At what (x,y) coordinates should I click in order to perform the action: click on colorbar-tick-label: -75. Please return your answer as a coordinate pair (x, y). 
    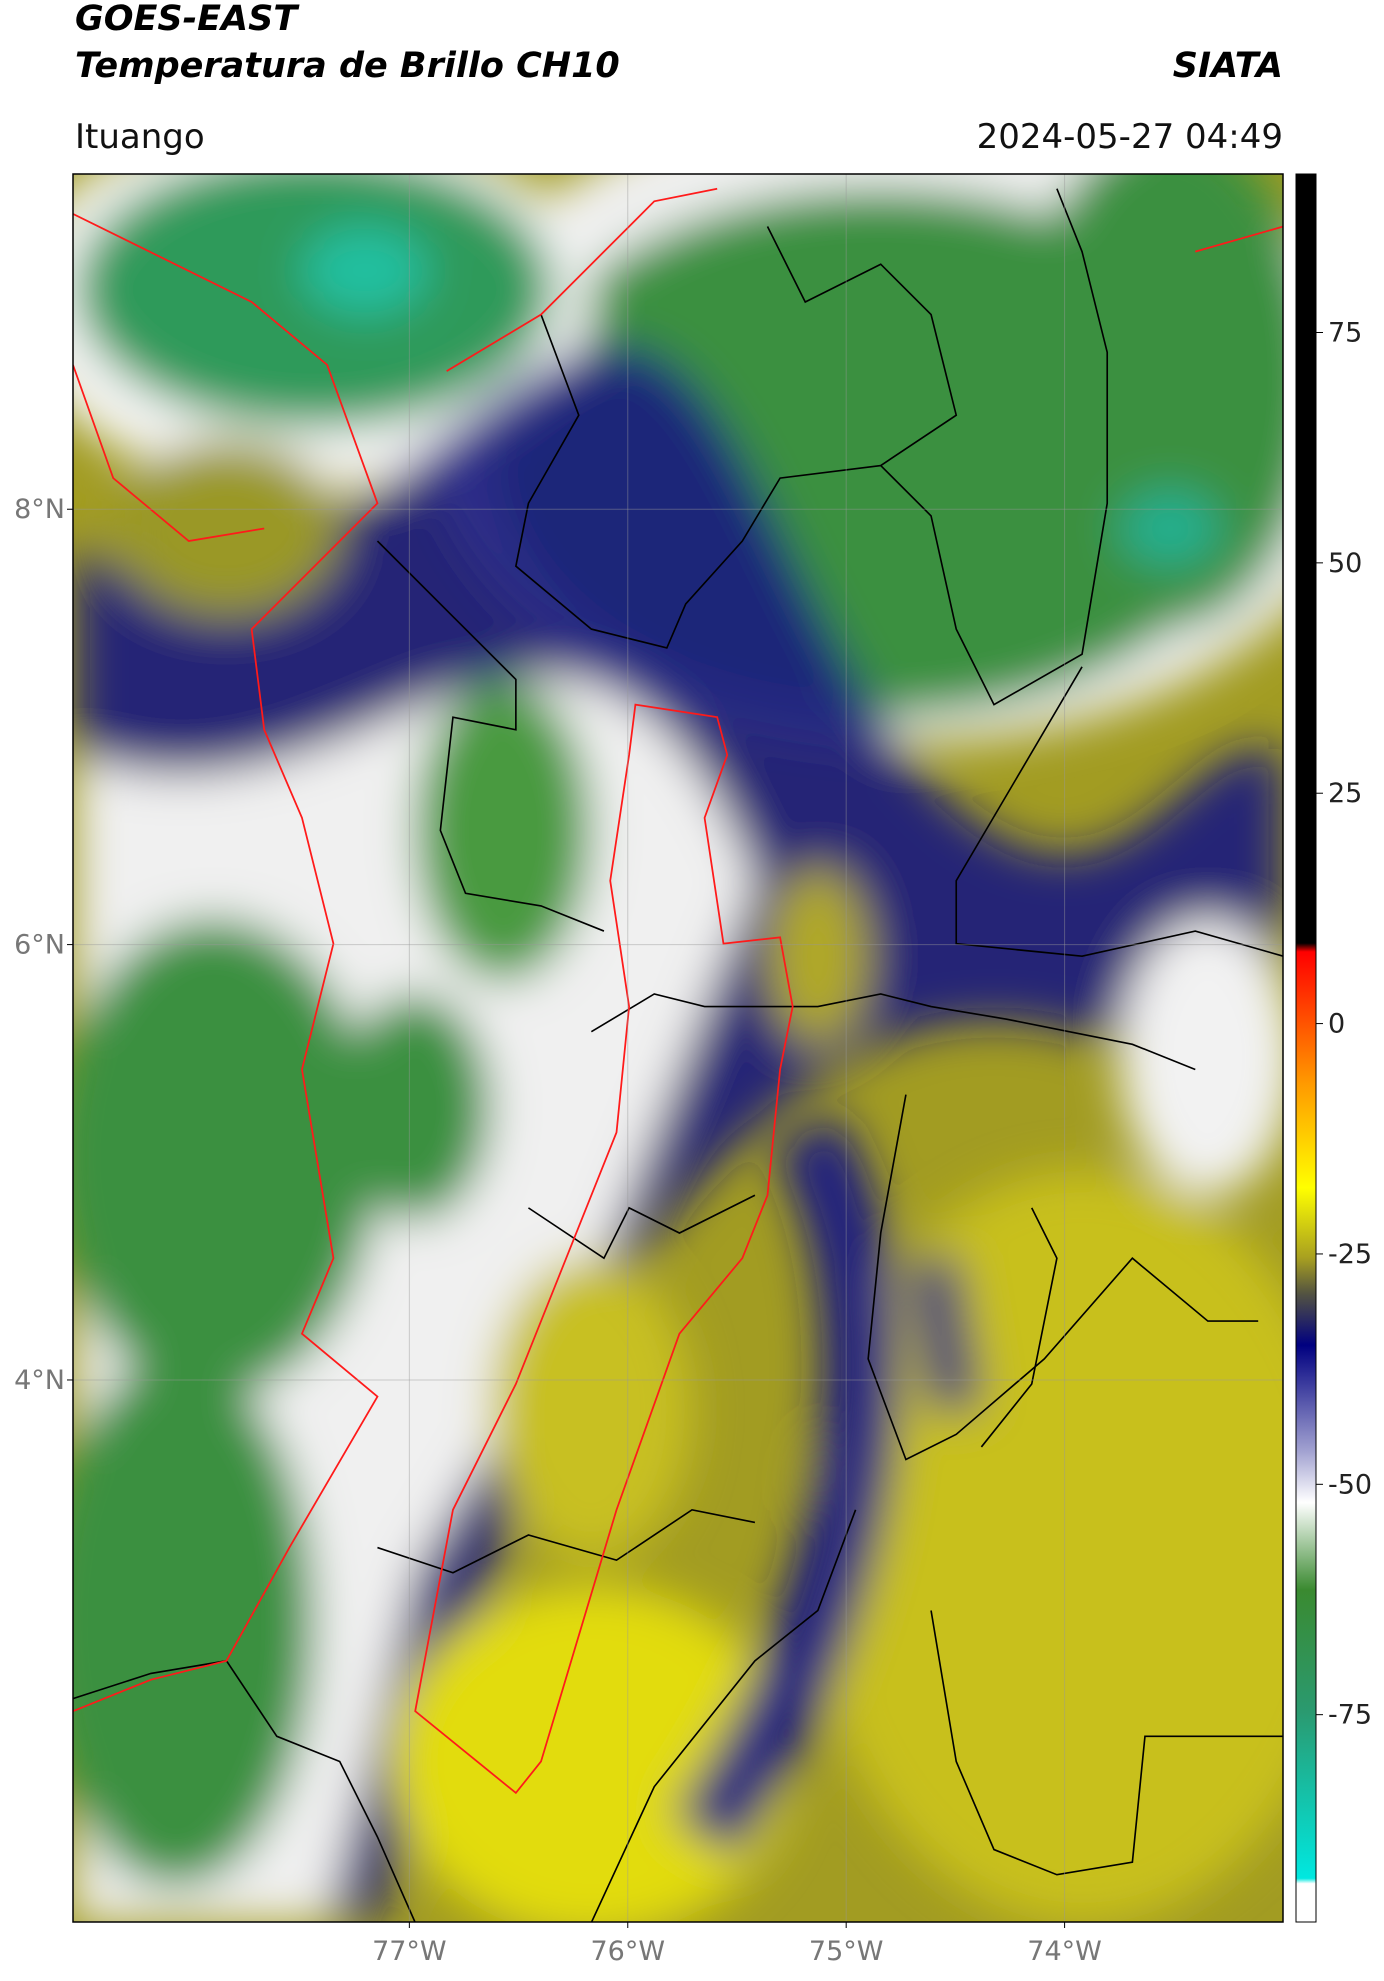
    Looking at the image, I should click on (1350, 1715).